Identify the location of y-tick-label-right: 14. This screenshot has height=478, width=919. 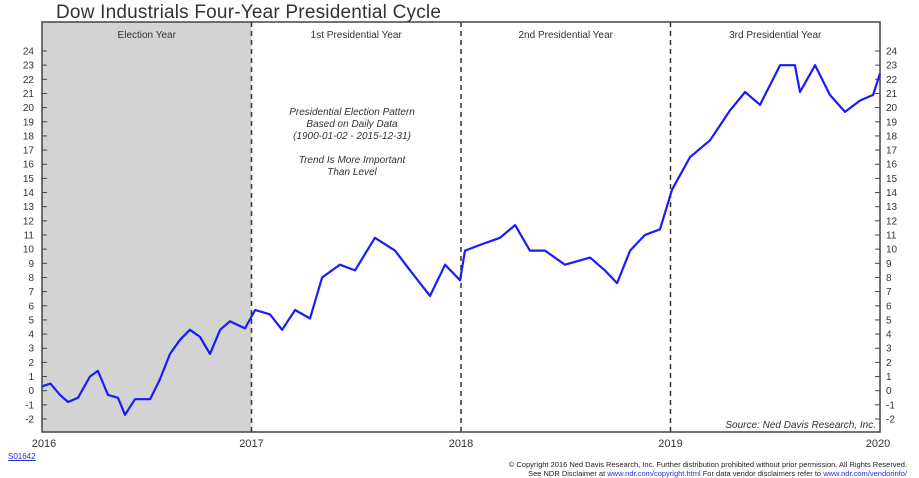
(892, 193).